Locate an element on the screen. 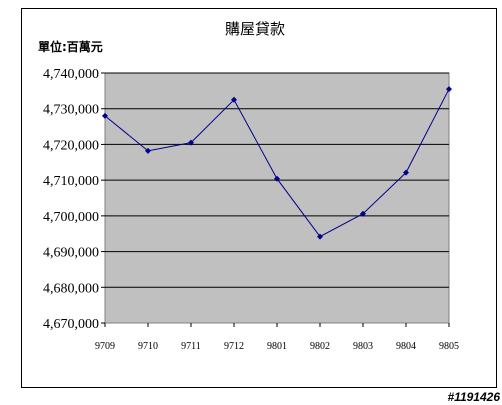 The image size is (502, 405). x-tick-label: 9801 is located at coordinates (277, 346).